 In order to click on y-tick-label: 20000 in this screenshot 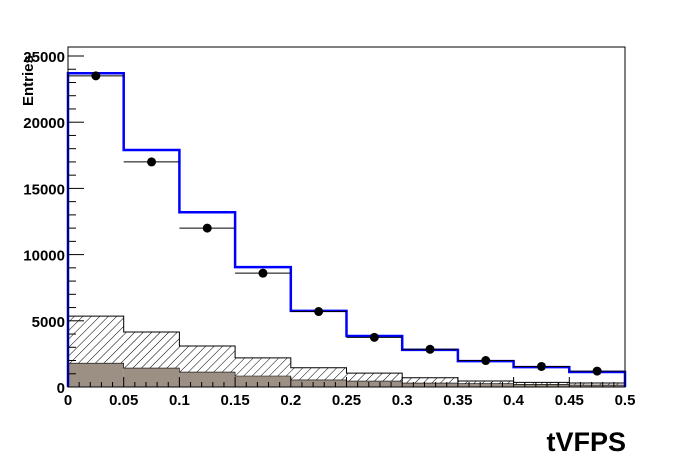, I will do `click(44, 123)`.